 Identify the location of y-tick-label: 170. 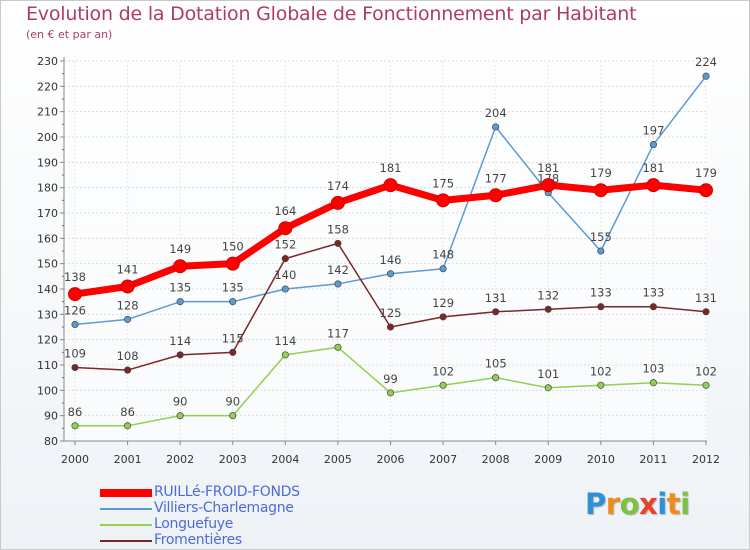
(47, 213).